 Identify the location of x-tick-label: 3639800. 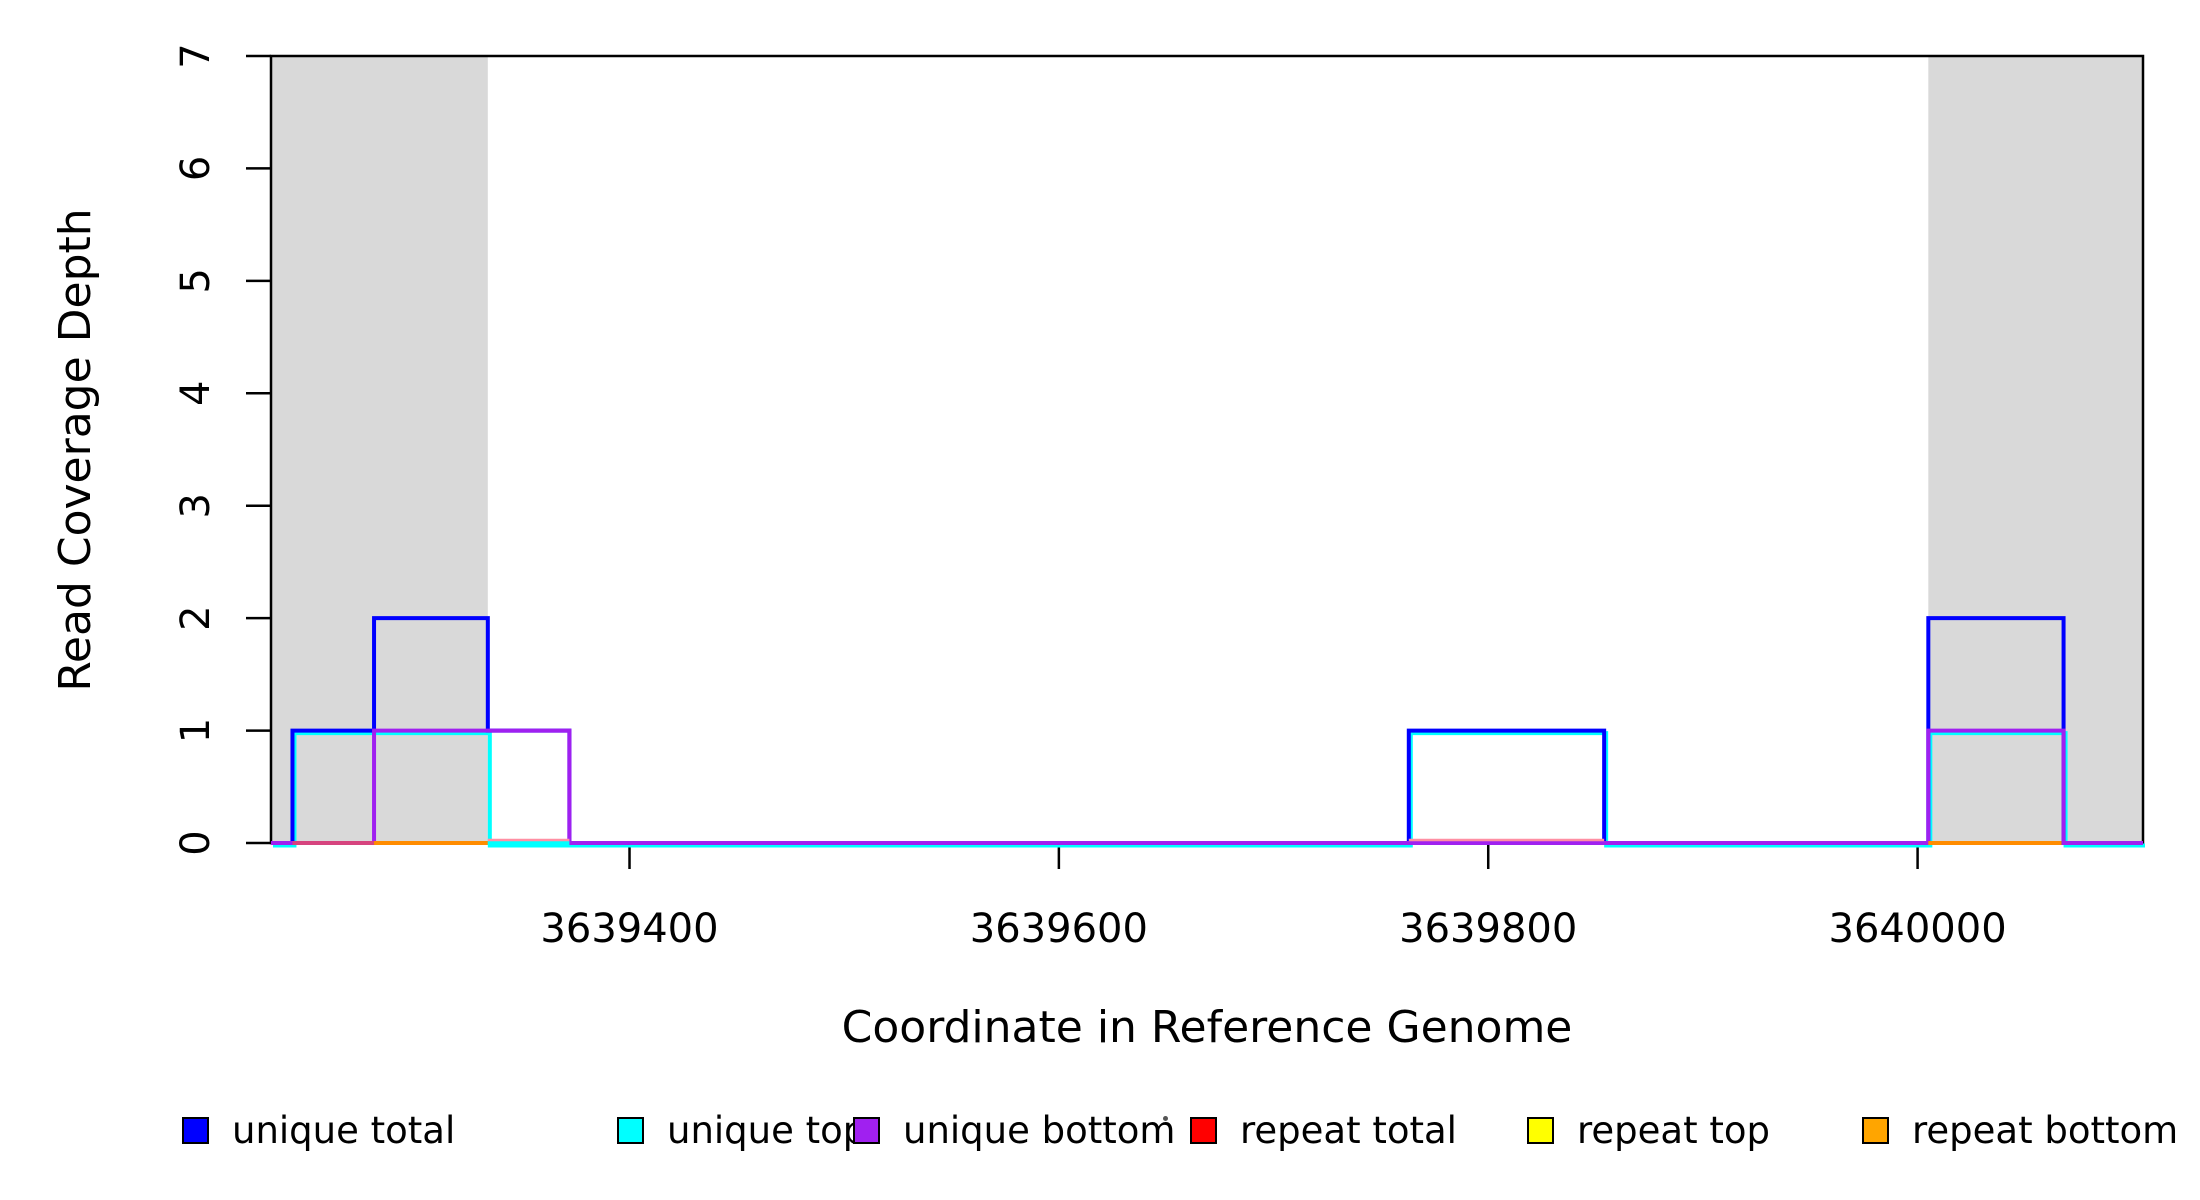
(1488, 929).